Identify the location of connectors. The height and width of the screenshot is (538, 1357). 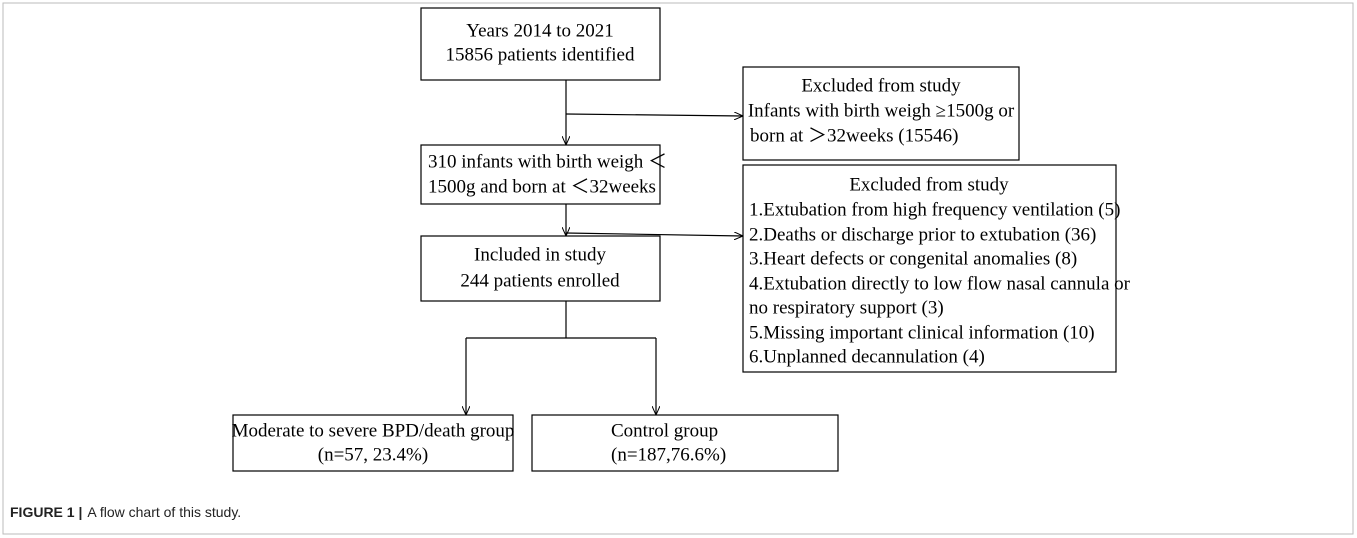
(604, 247).